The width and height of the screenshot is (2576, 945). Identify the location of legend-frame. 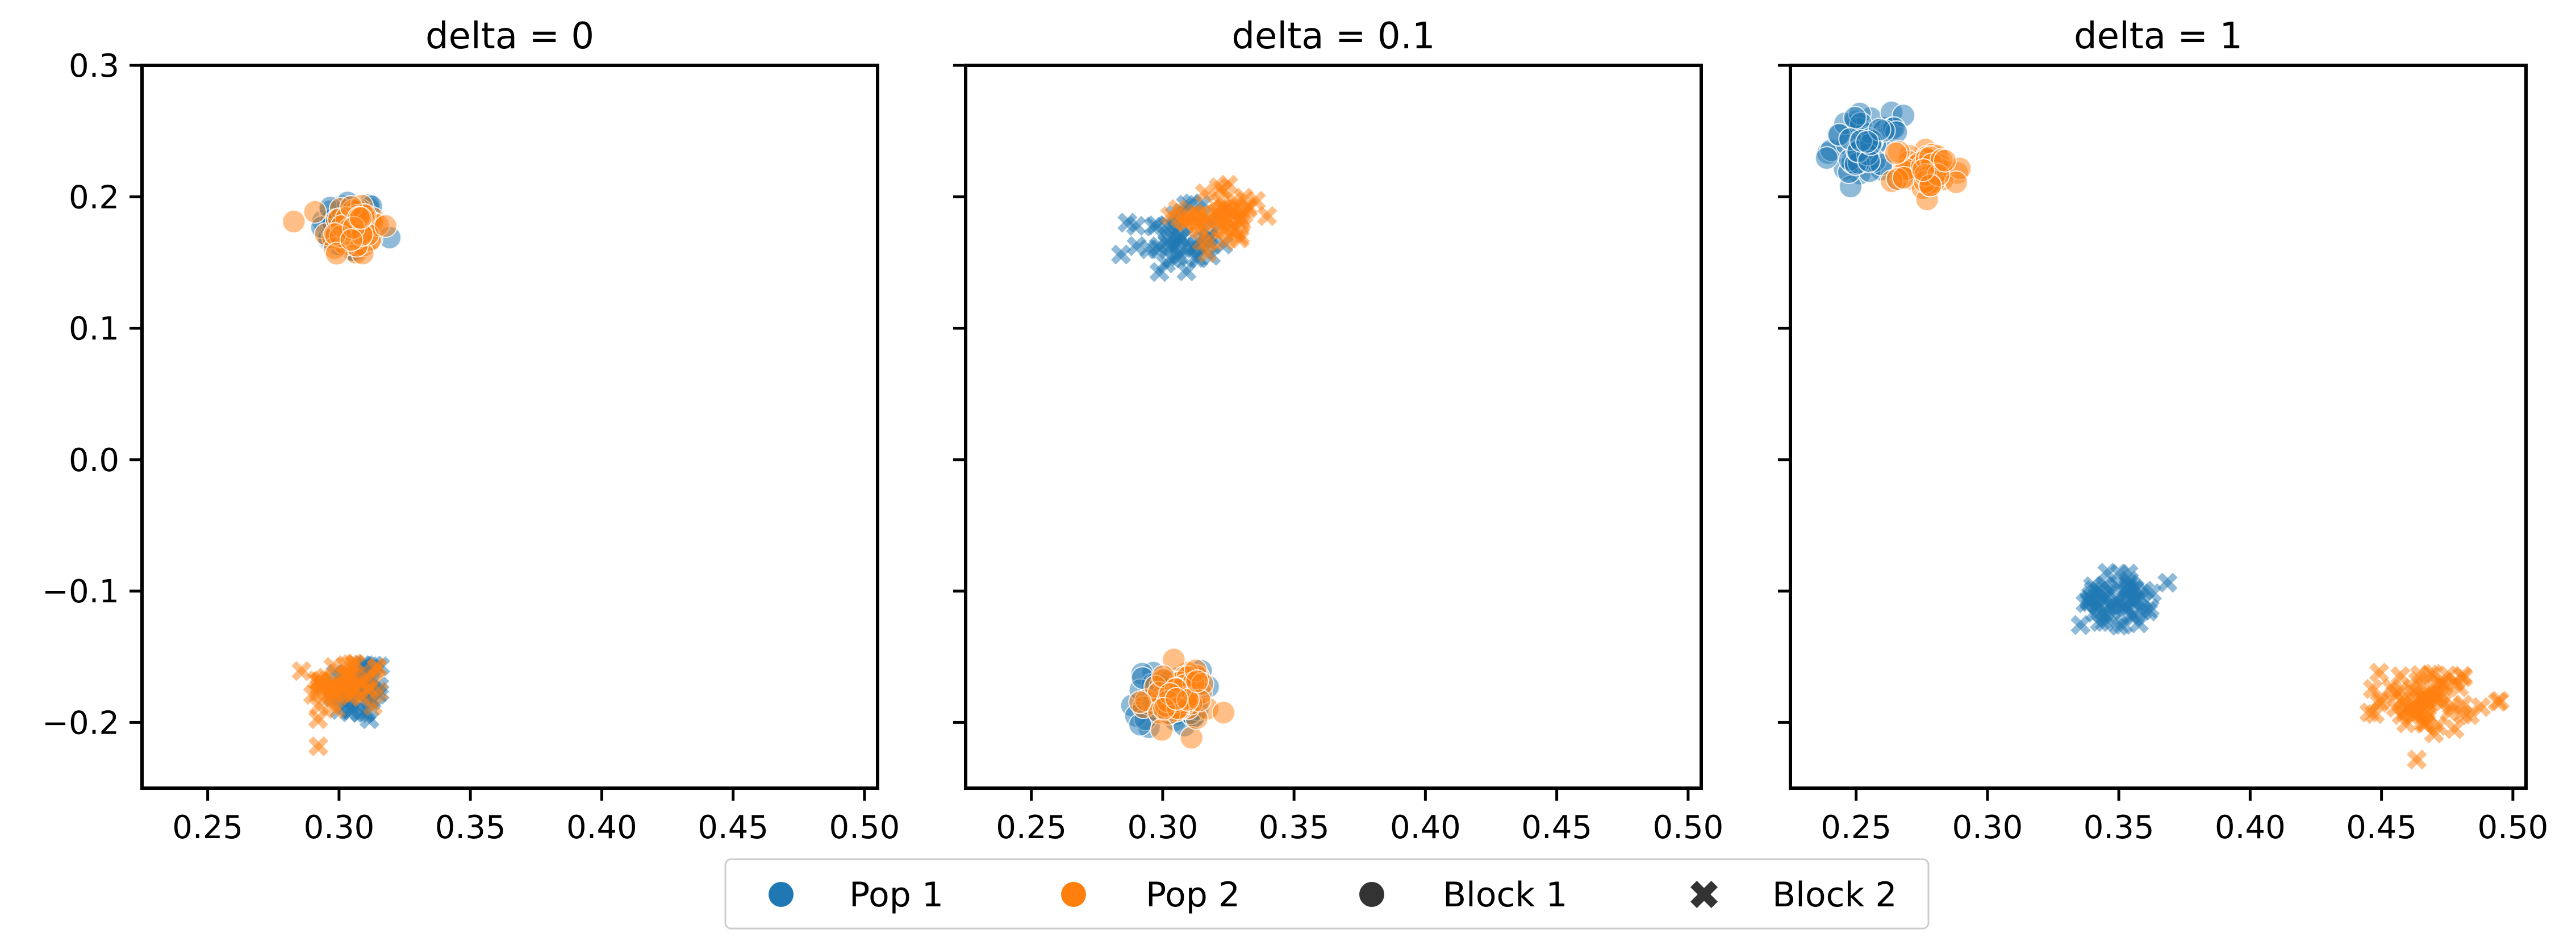
(1327, 894).